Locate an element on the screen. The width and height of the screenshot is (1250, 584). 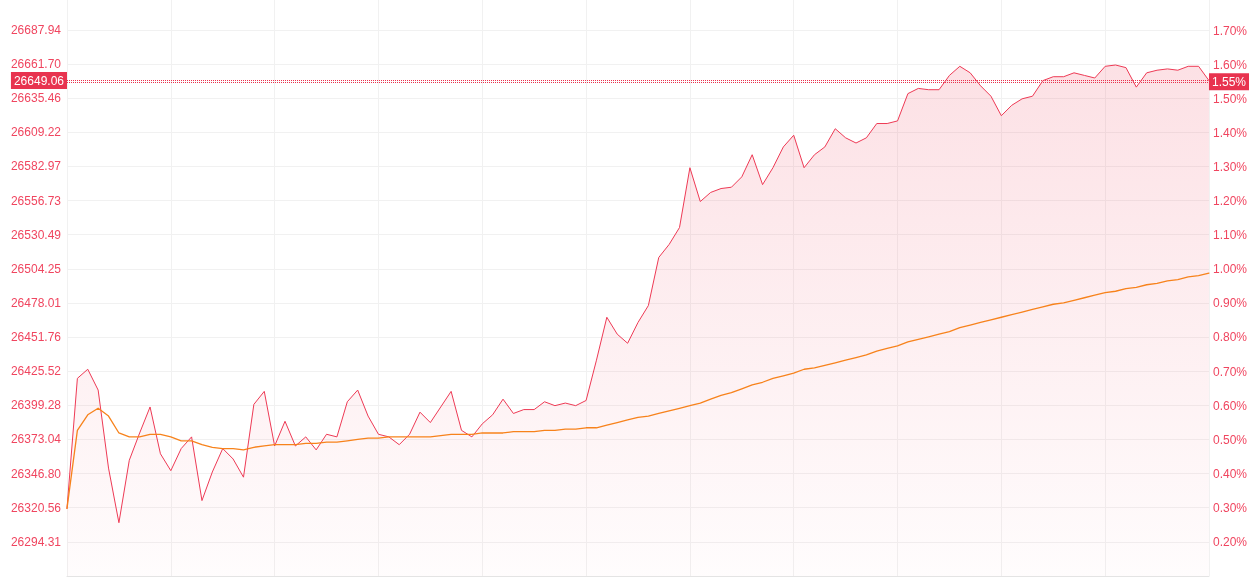
y2-tick-label: 0.70% is located at coordinates (1230, 371).